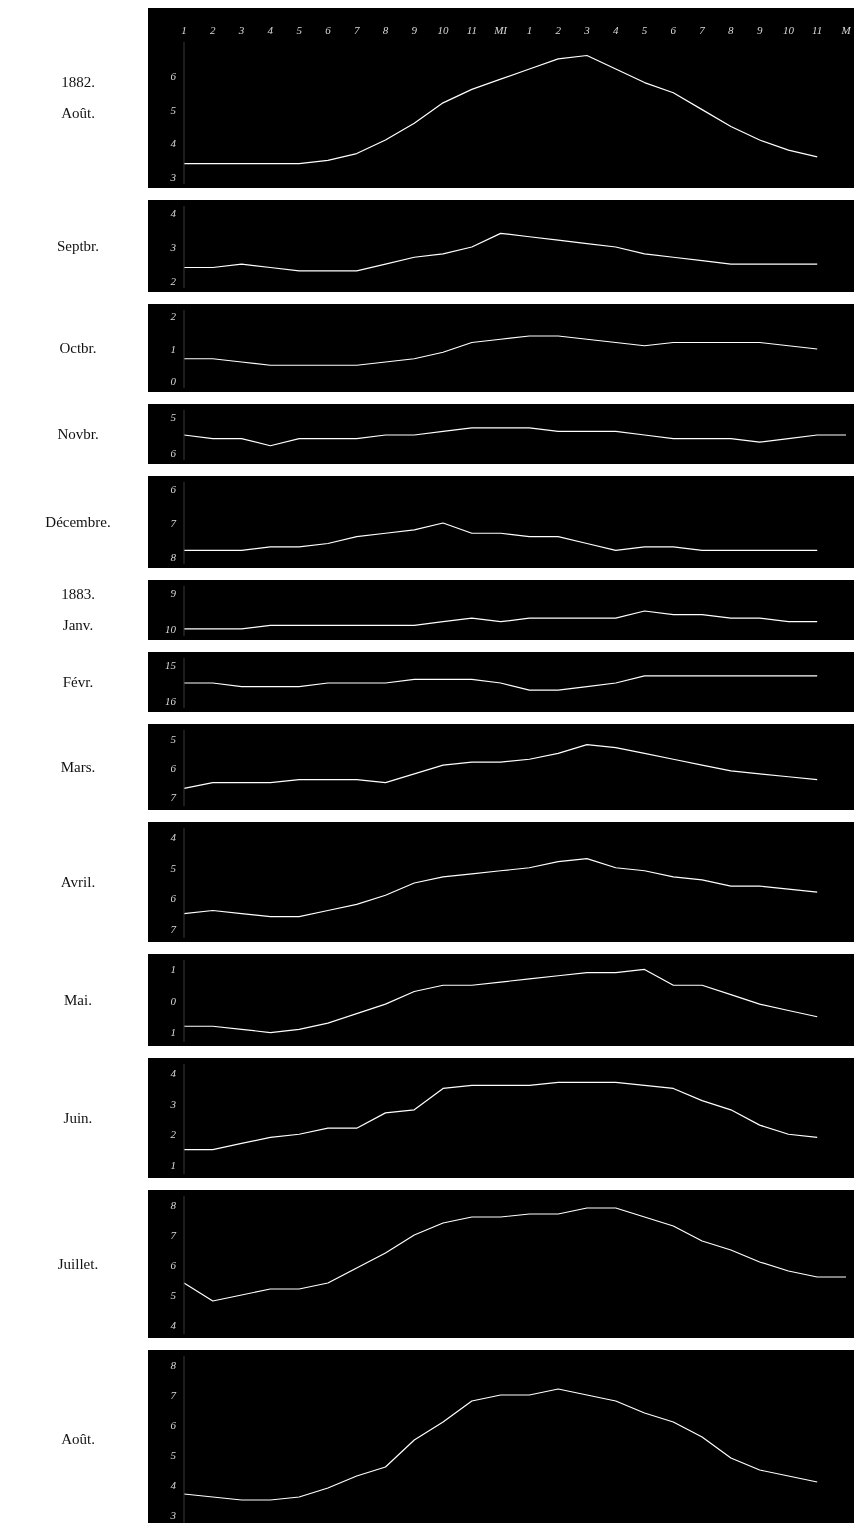  I want to click on text: Mai., so click(78, 1000).